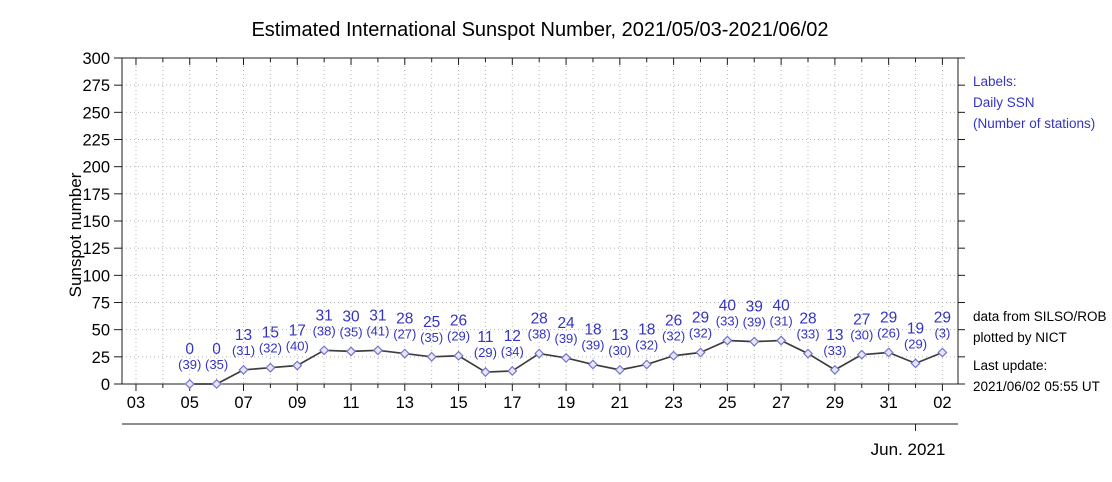 This screenshot has width=1112, height=482. I want to click on y-tick-label: 175, so click(96, 195).